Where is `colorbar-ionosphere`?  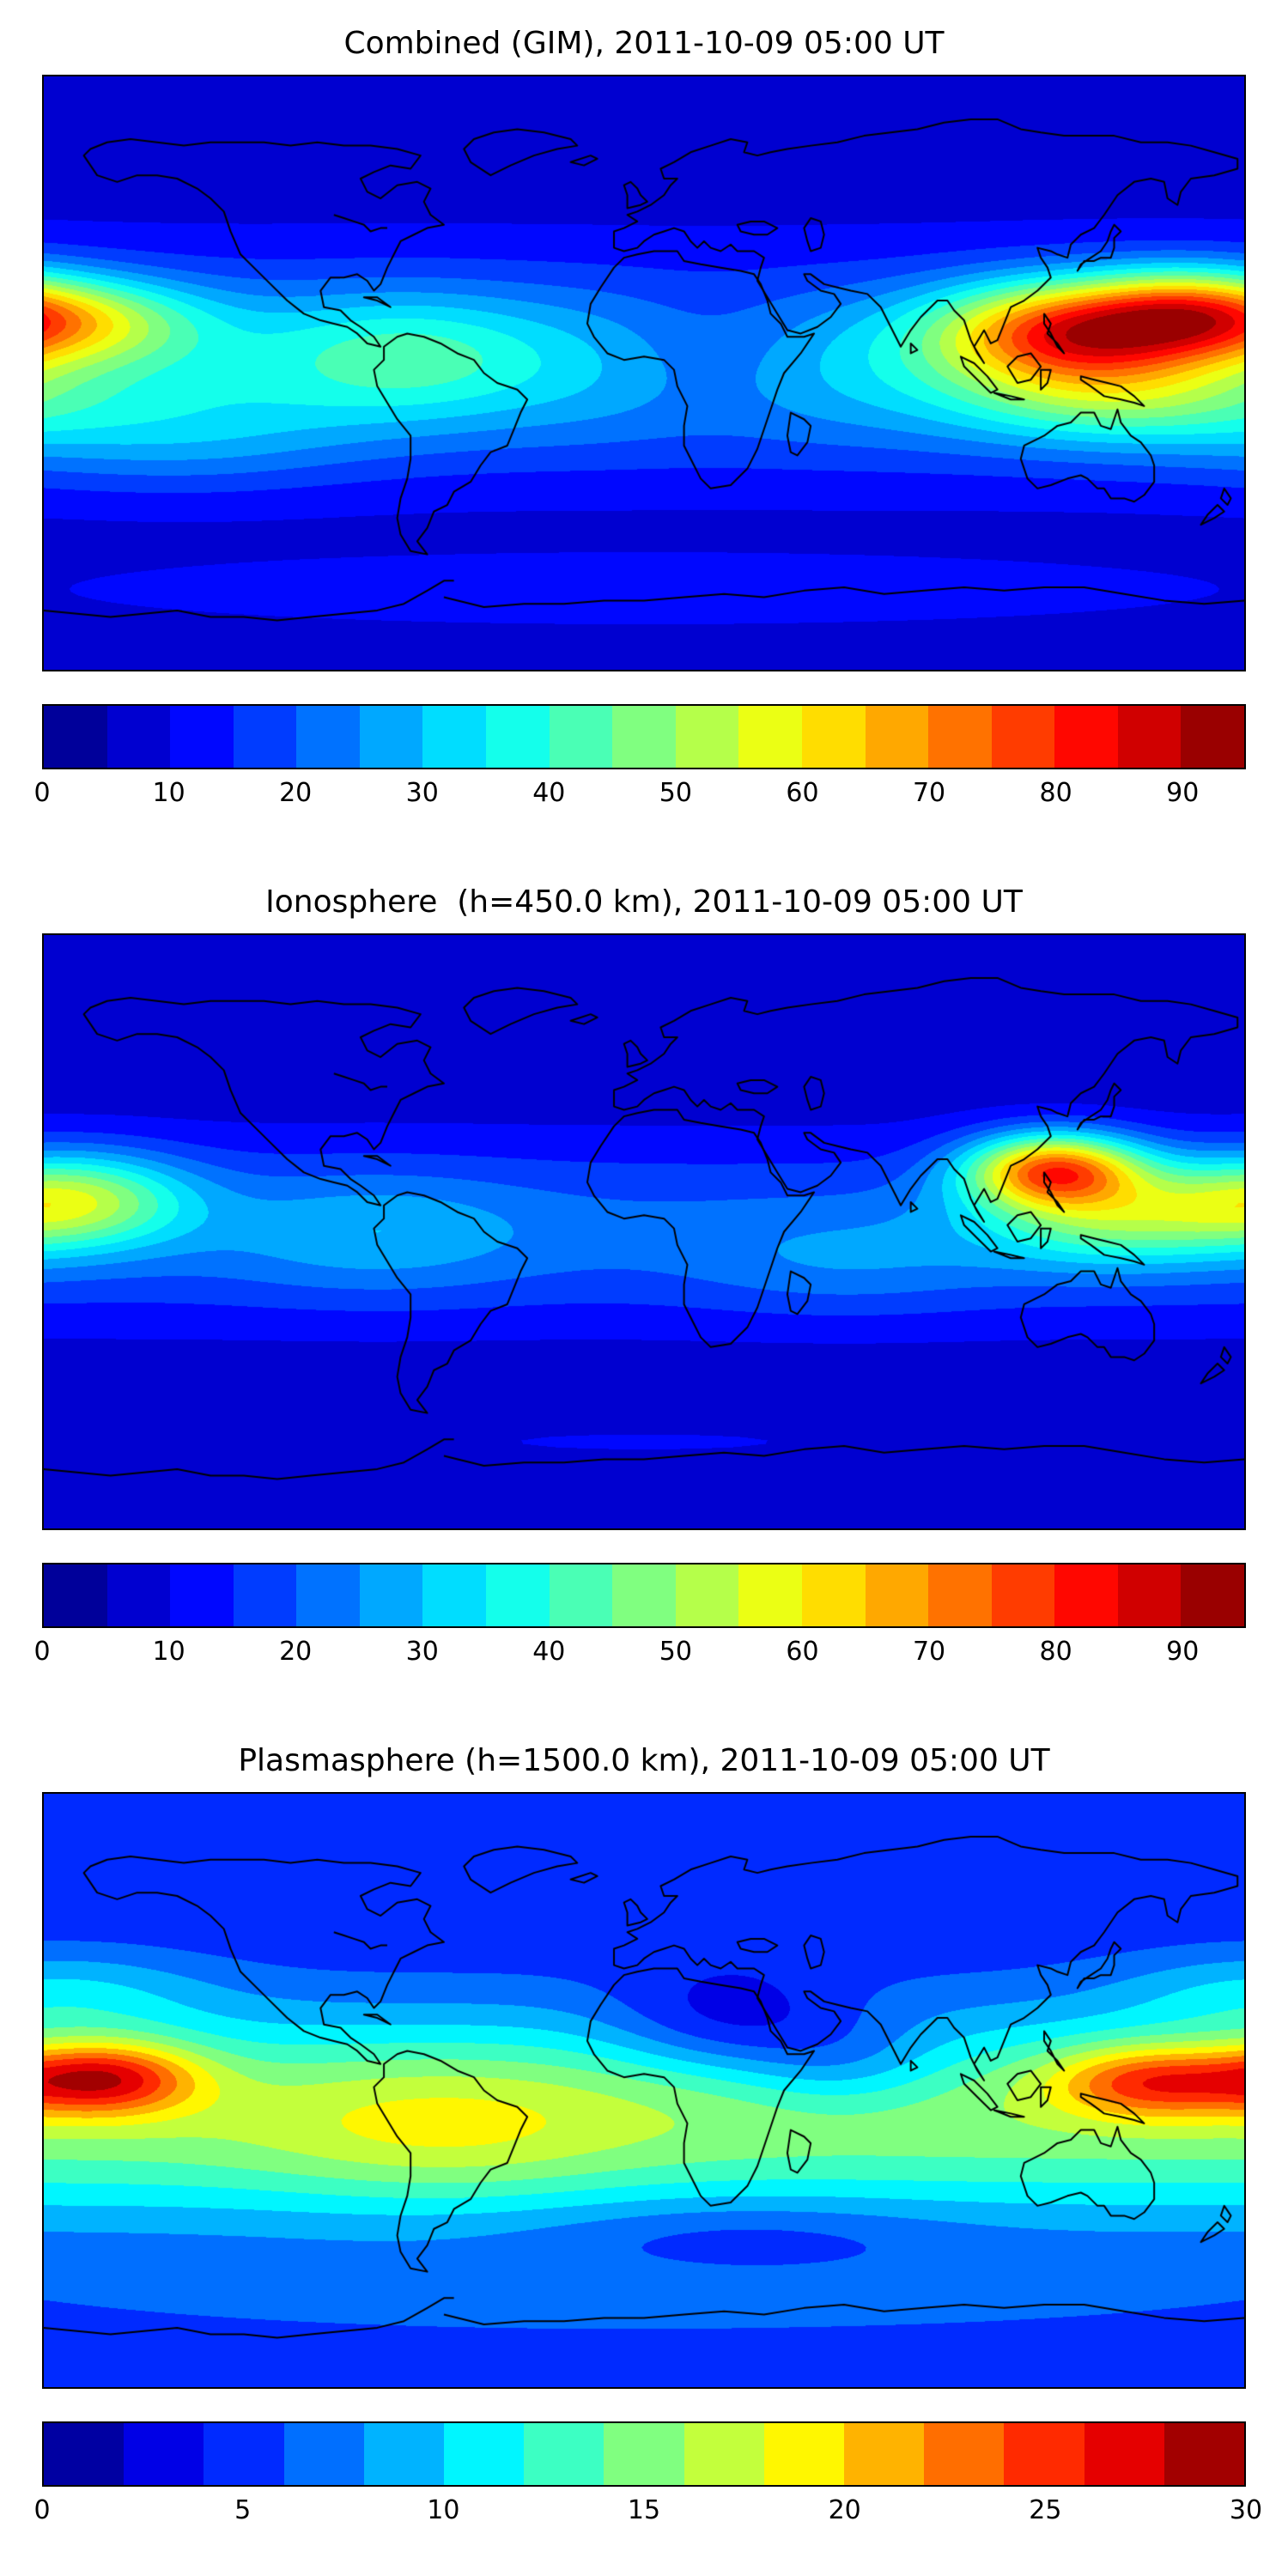
colorbar-ionosphere is located at coordinates (644, 1595).